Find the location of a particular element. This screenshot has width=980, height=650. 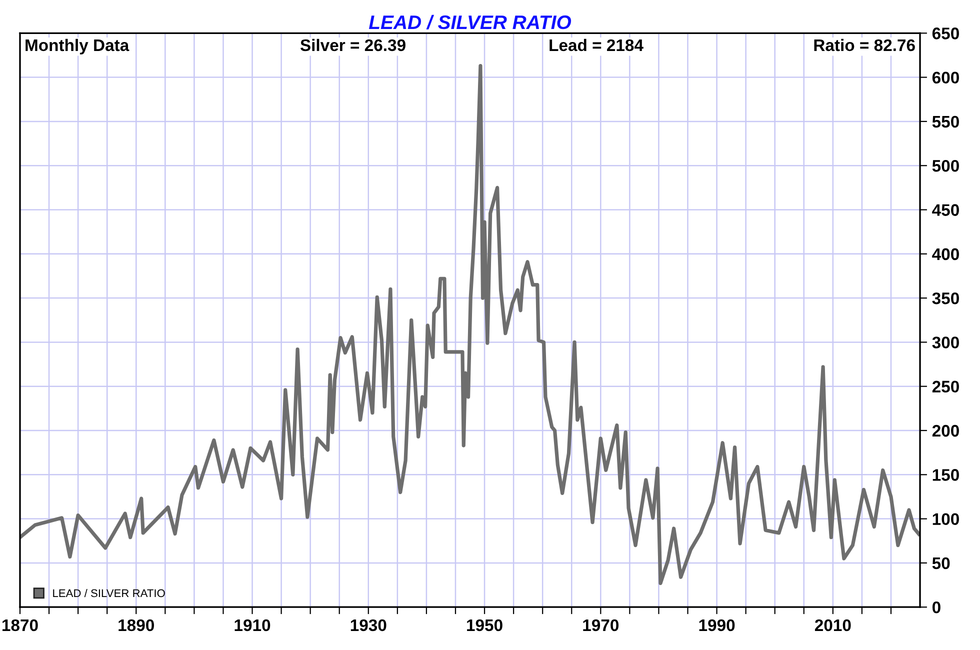

x-tick-label: 1930 is located at coordinates (368, 625).